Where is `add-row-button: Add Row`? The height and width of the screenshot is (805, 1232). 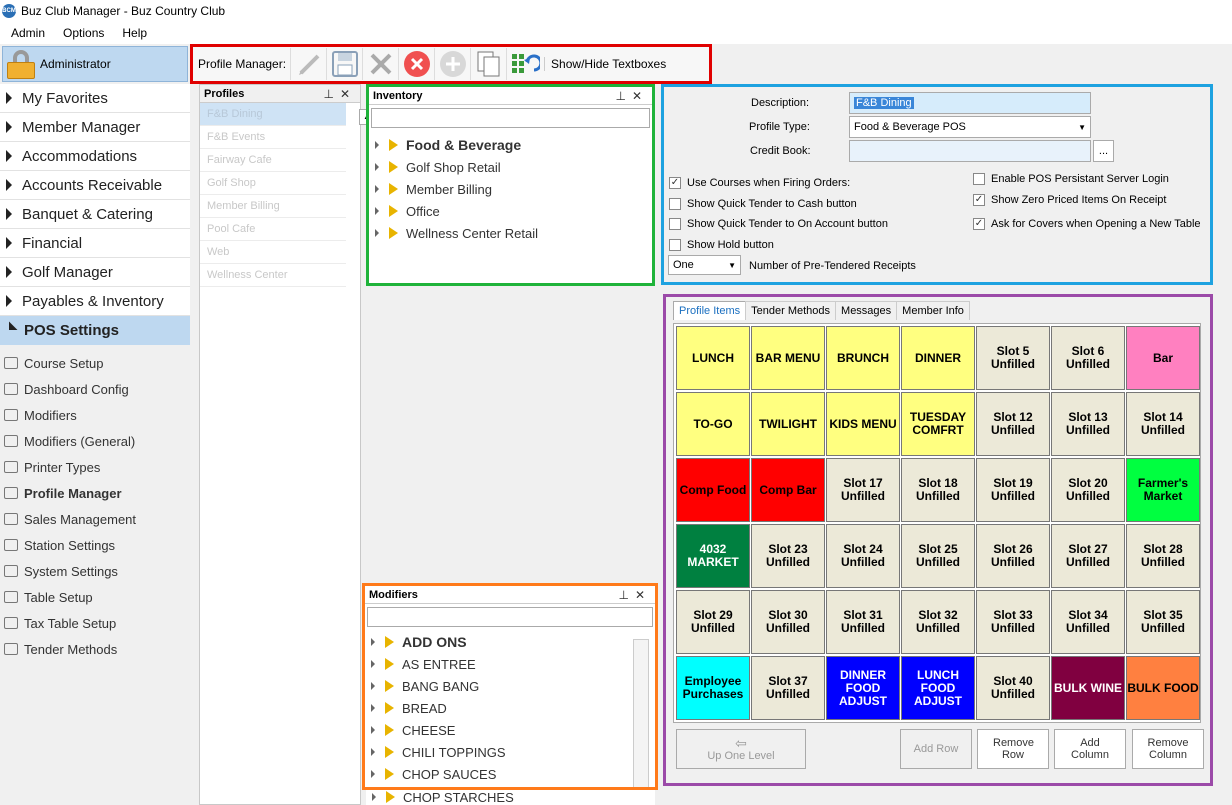
add-row-button: Add Row is located at coordinates (936, 749).